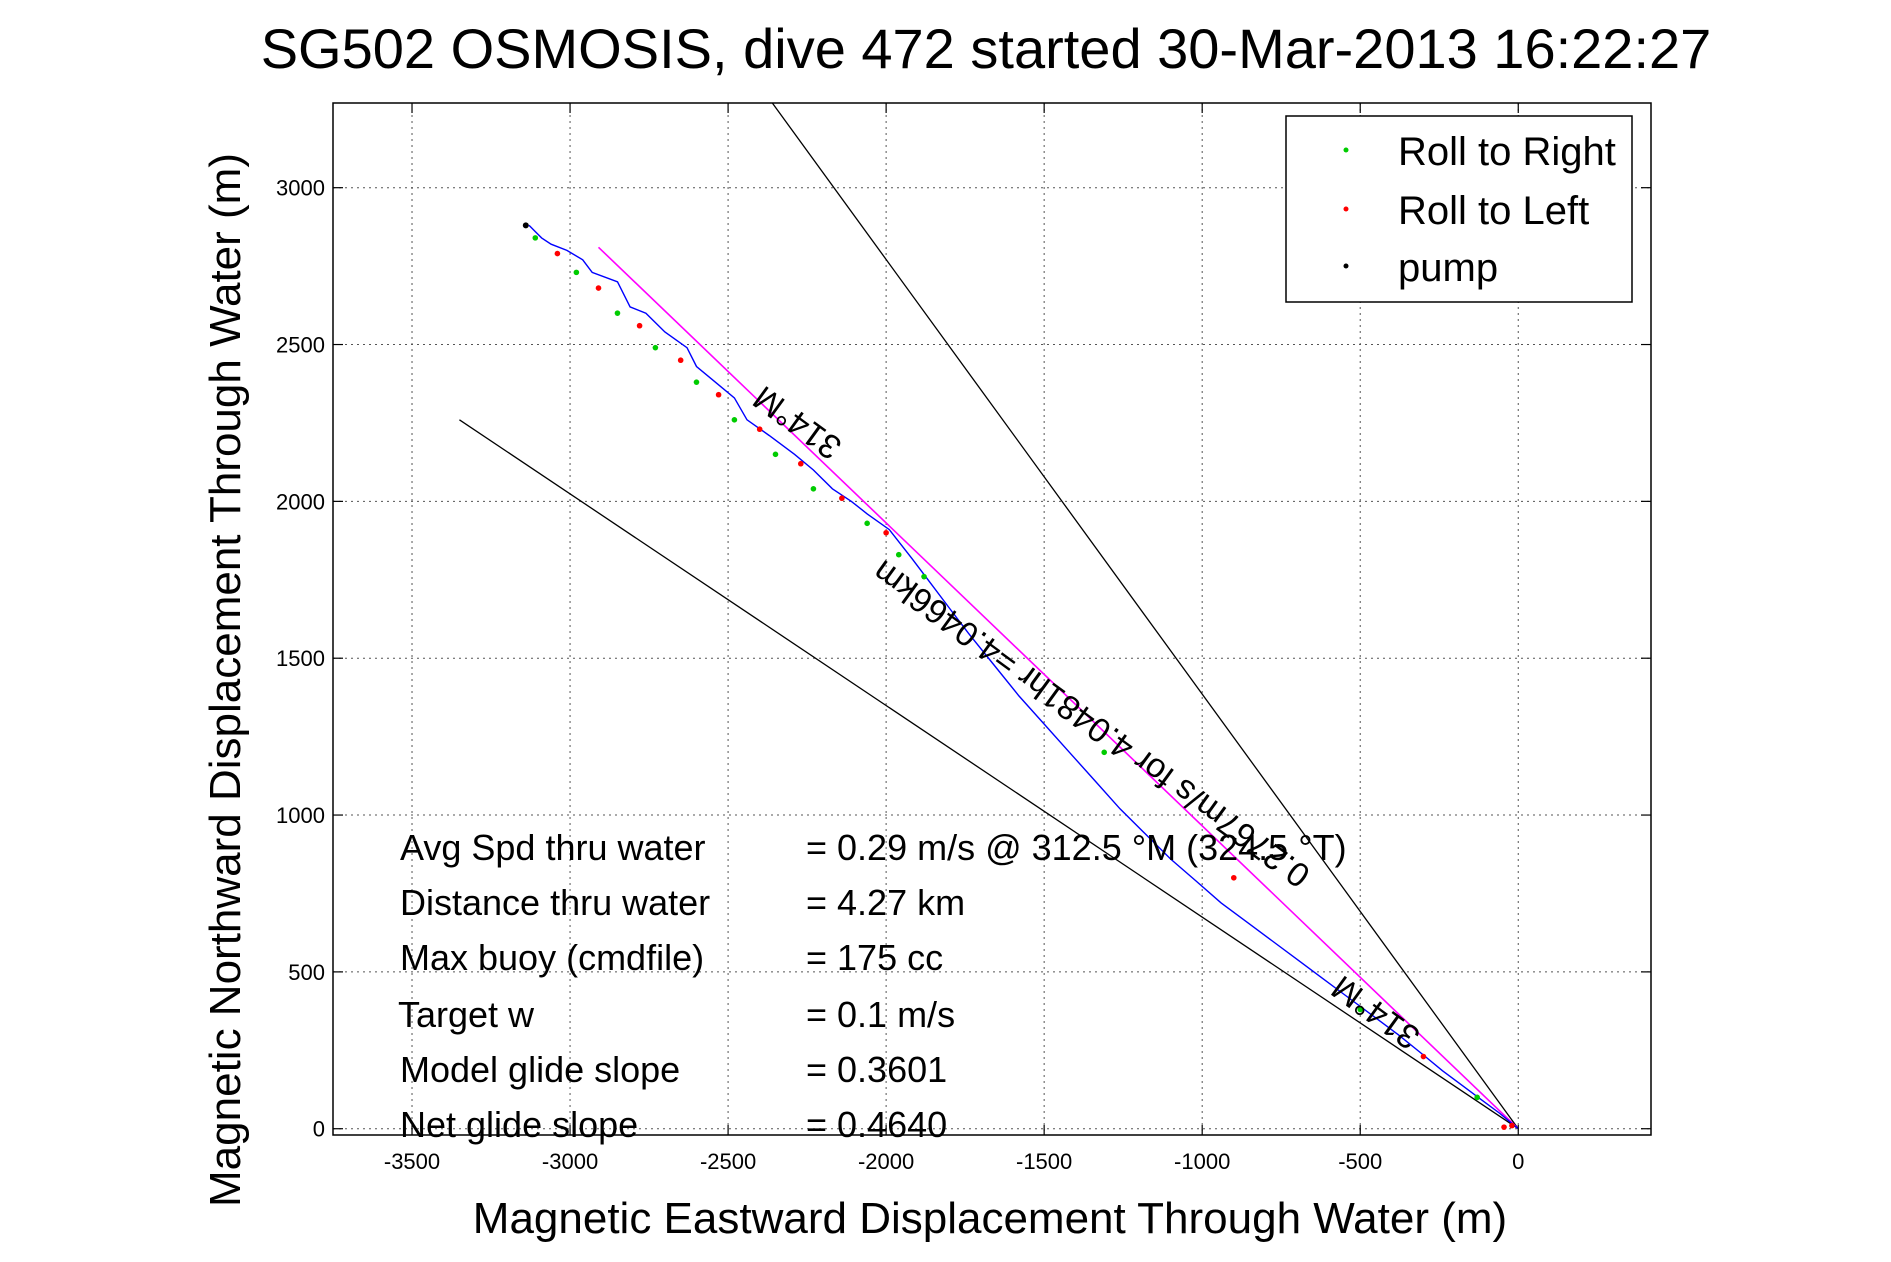 This screenshot has height=1262, width=1891. I want to click on legend-marker-roll-left, so click(1346, 209).